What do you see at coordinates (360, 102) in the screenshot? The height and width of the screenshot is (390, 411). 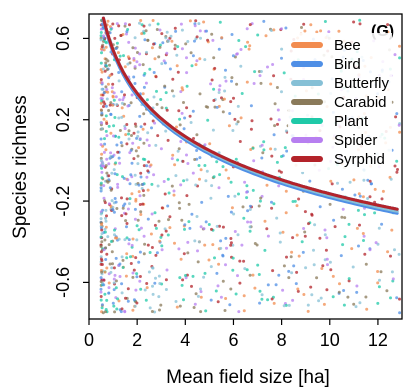 I see `legend-label: Carabid` at bounding box center [360, 102].